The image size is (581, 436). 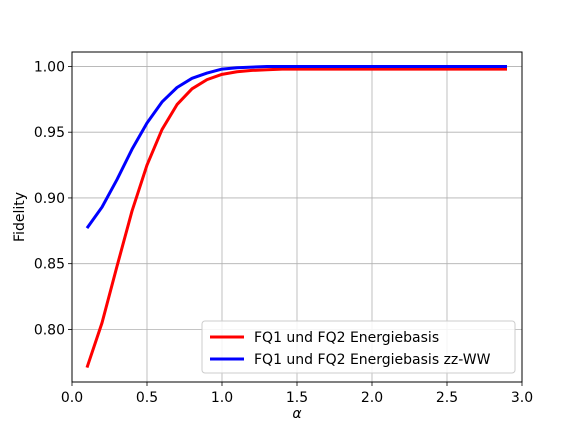 I want to click on y-axis-label: Fidelity, so click(x=20, y=217).